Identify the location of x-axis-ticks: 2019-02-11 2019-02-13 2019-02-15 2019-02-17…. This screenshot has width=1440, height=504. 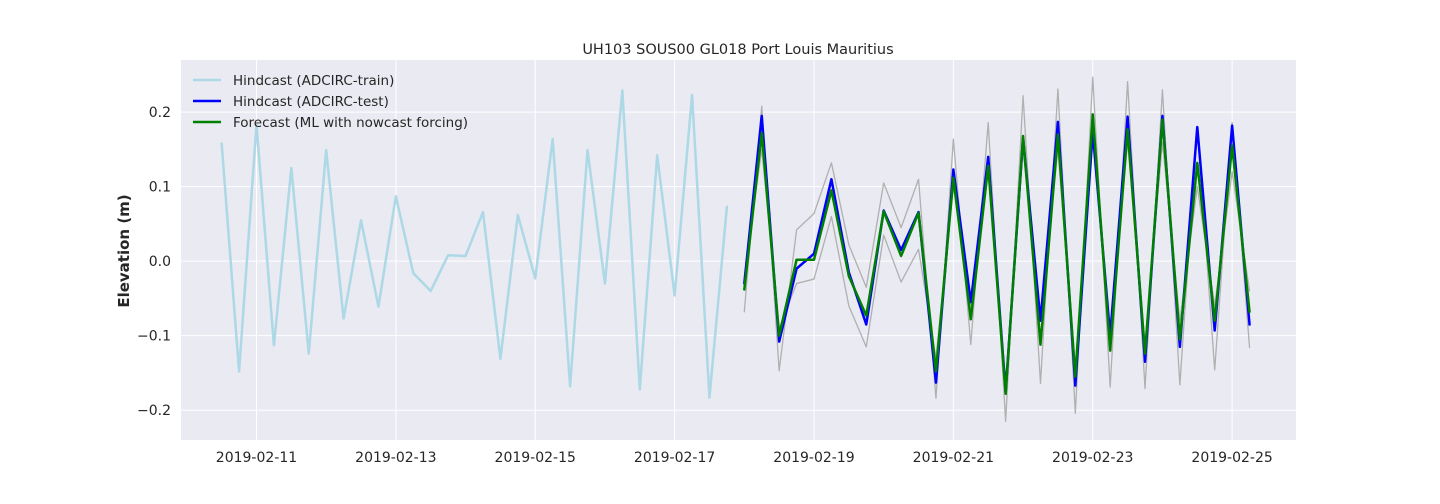
(744, 458).